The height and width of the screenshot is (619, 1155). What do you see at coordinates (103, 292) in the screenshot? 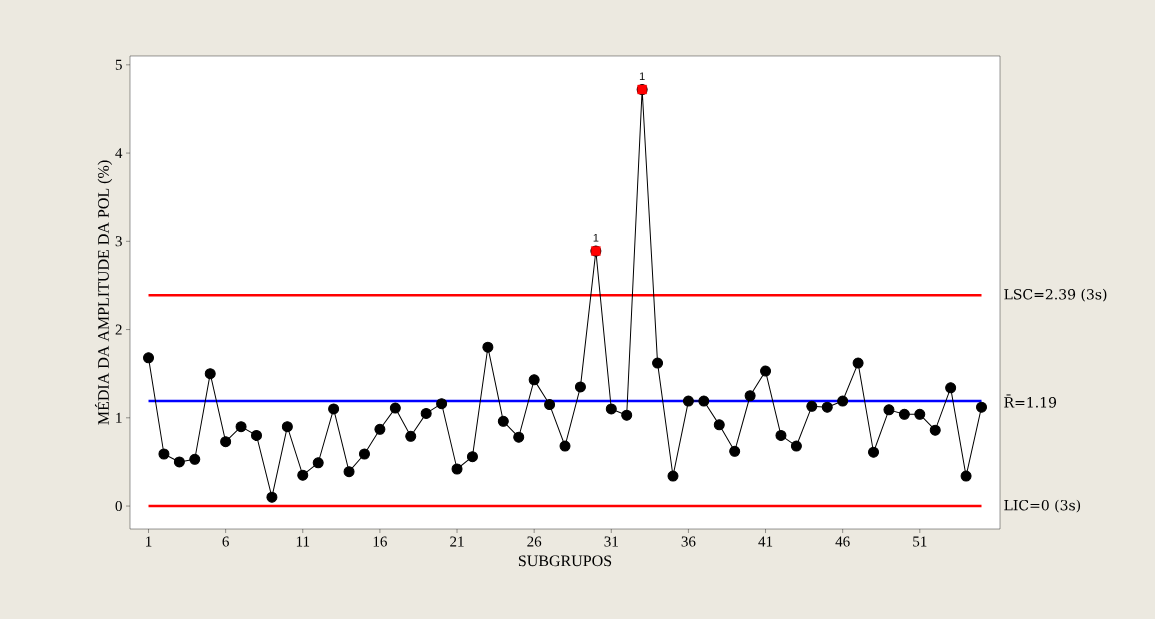
I see `y-axis-title: MÉDIA DA AMPLITUDE DA POL (%)` at bounding box center [103, 292].